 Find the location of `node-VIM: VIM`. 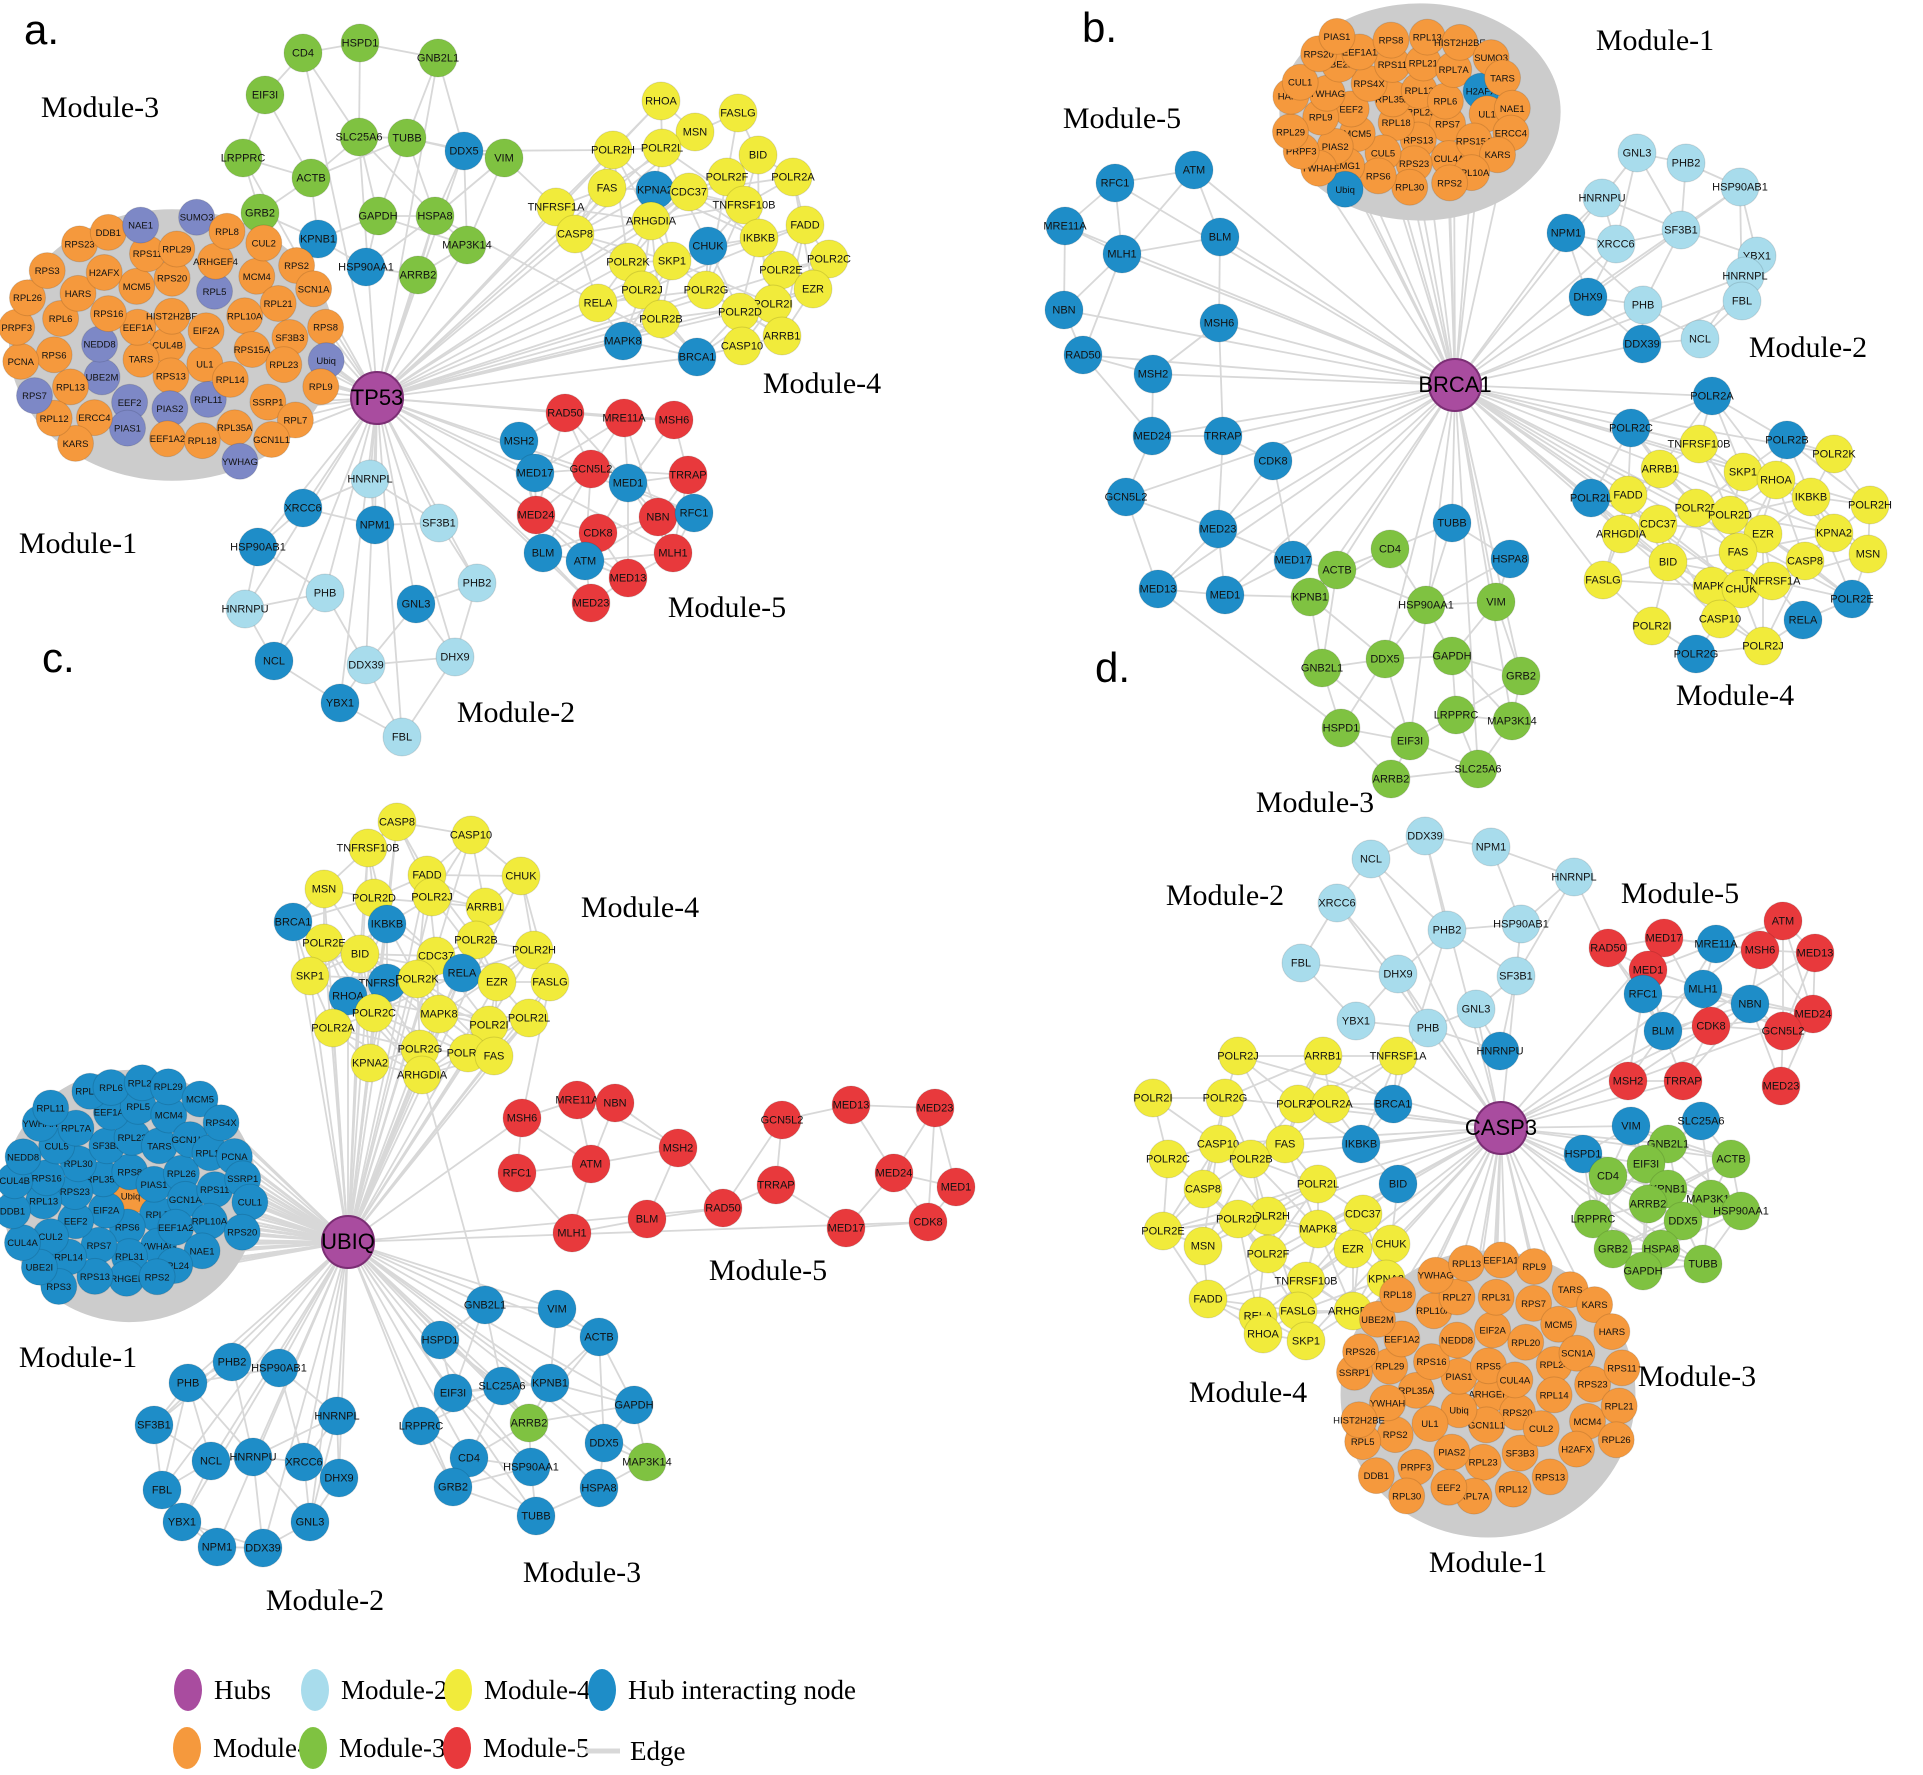

node-VIM: VIM is located at coordinates (504, 158).